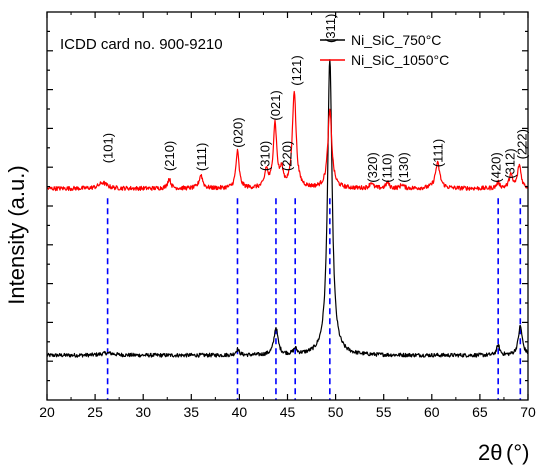 Image resolution: width=550 pixels, height=475 pixels. What do you see at coordinates (480, 412) in the screenshot?
I see `x-tick-label: 65` at bounding box center [480, 412].